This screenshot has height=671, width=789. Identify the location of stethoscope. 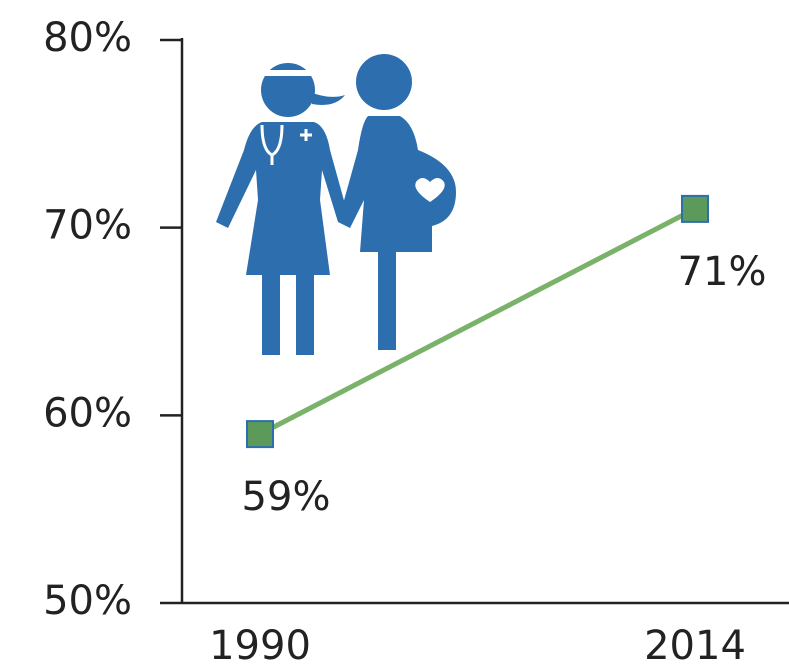
(272, 144).